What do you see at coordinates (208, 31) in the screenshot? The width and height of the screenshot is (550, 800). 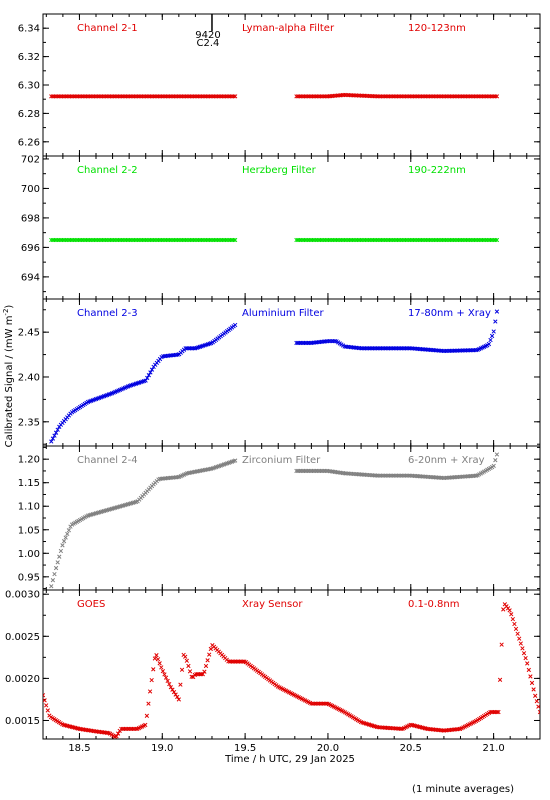 I see `flare-marker: 9420 C2.4` at bounding box center [208, 31].